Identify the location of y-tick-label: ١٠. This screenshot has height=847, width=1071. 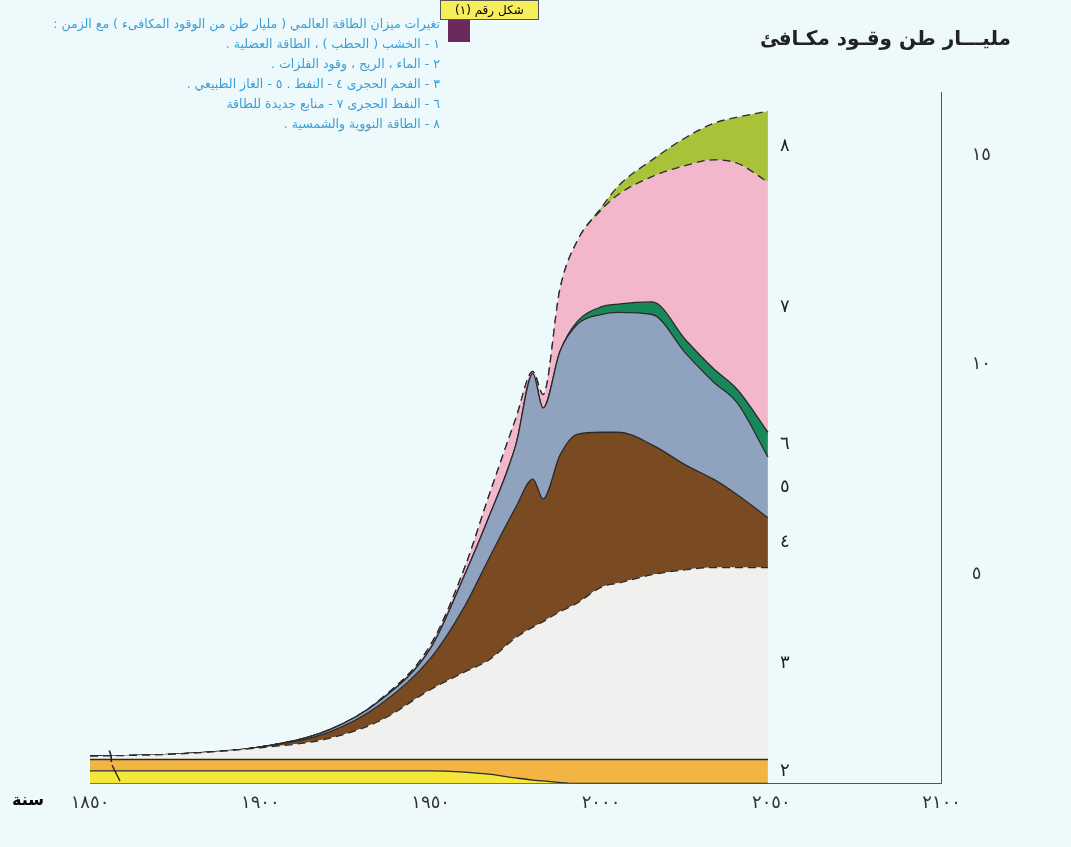
(981, 363).